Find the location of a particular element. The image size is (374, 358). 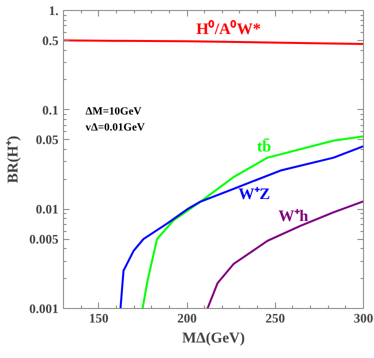

series-label: W⁺h is located at coordinates (293, 217).